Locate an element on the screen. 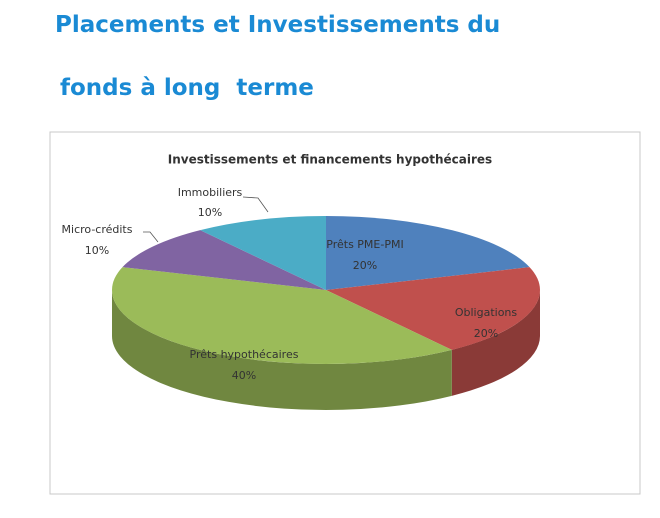  slice-label: Obligations is located at coordinates (486, 312).